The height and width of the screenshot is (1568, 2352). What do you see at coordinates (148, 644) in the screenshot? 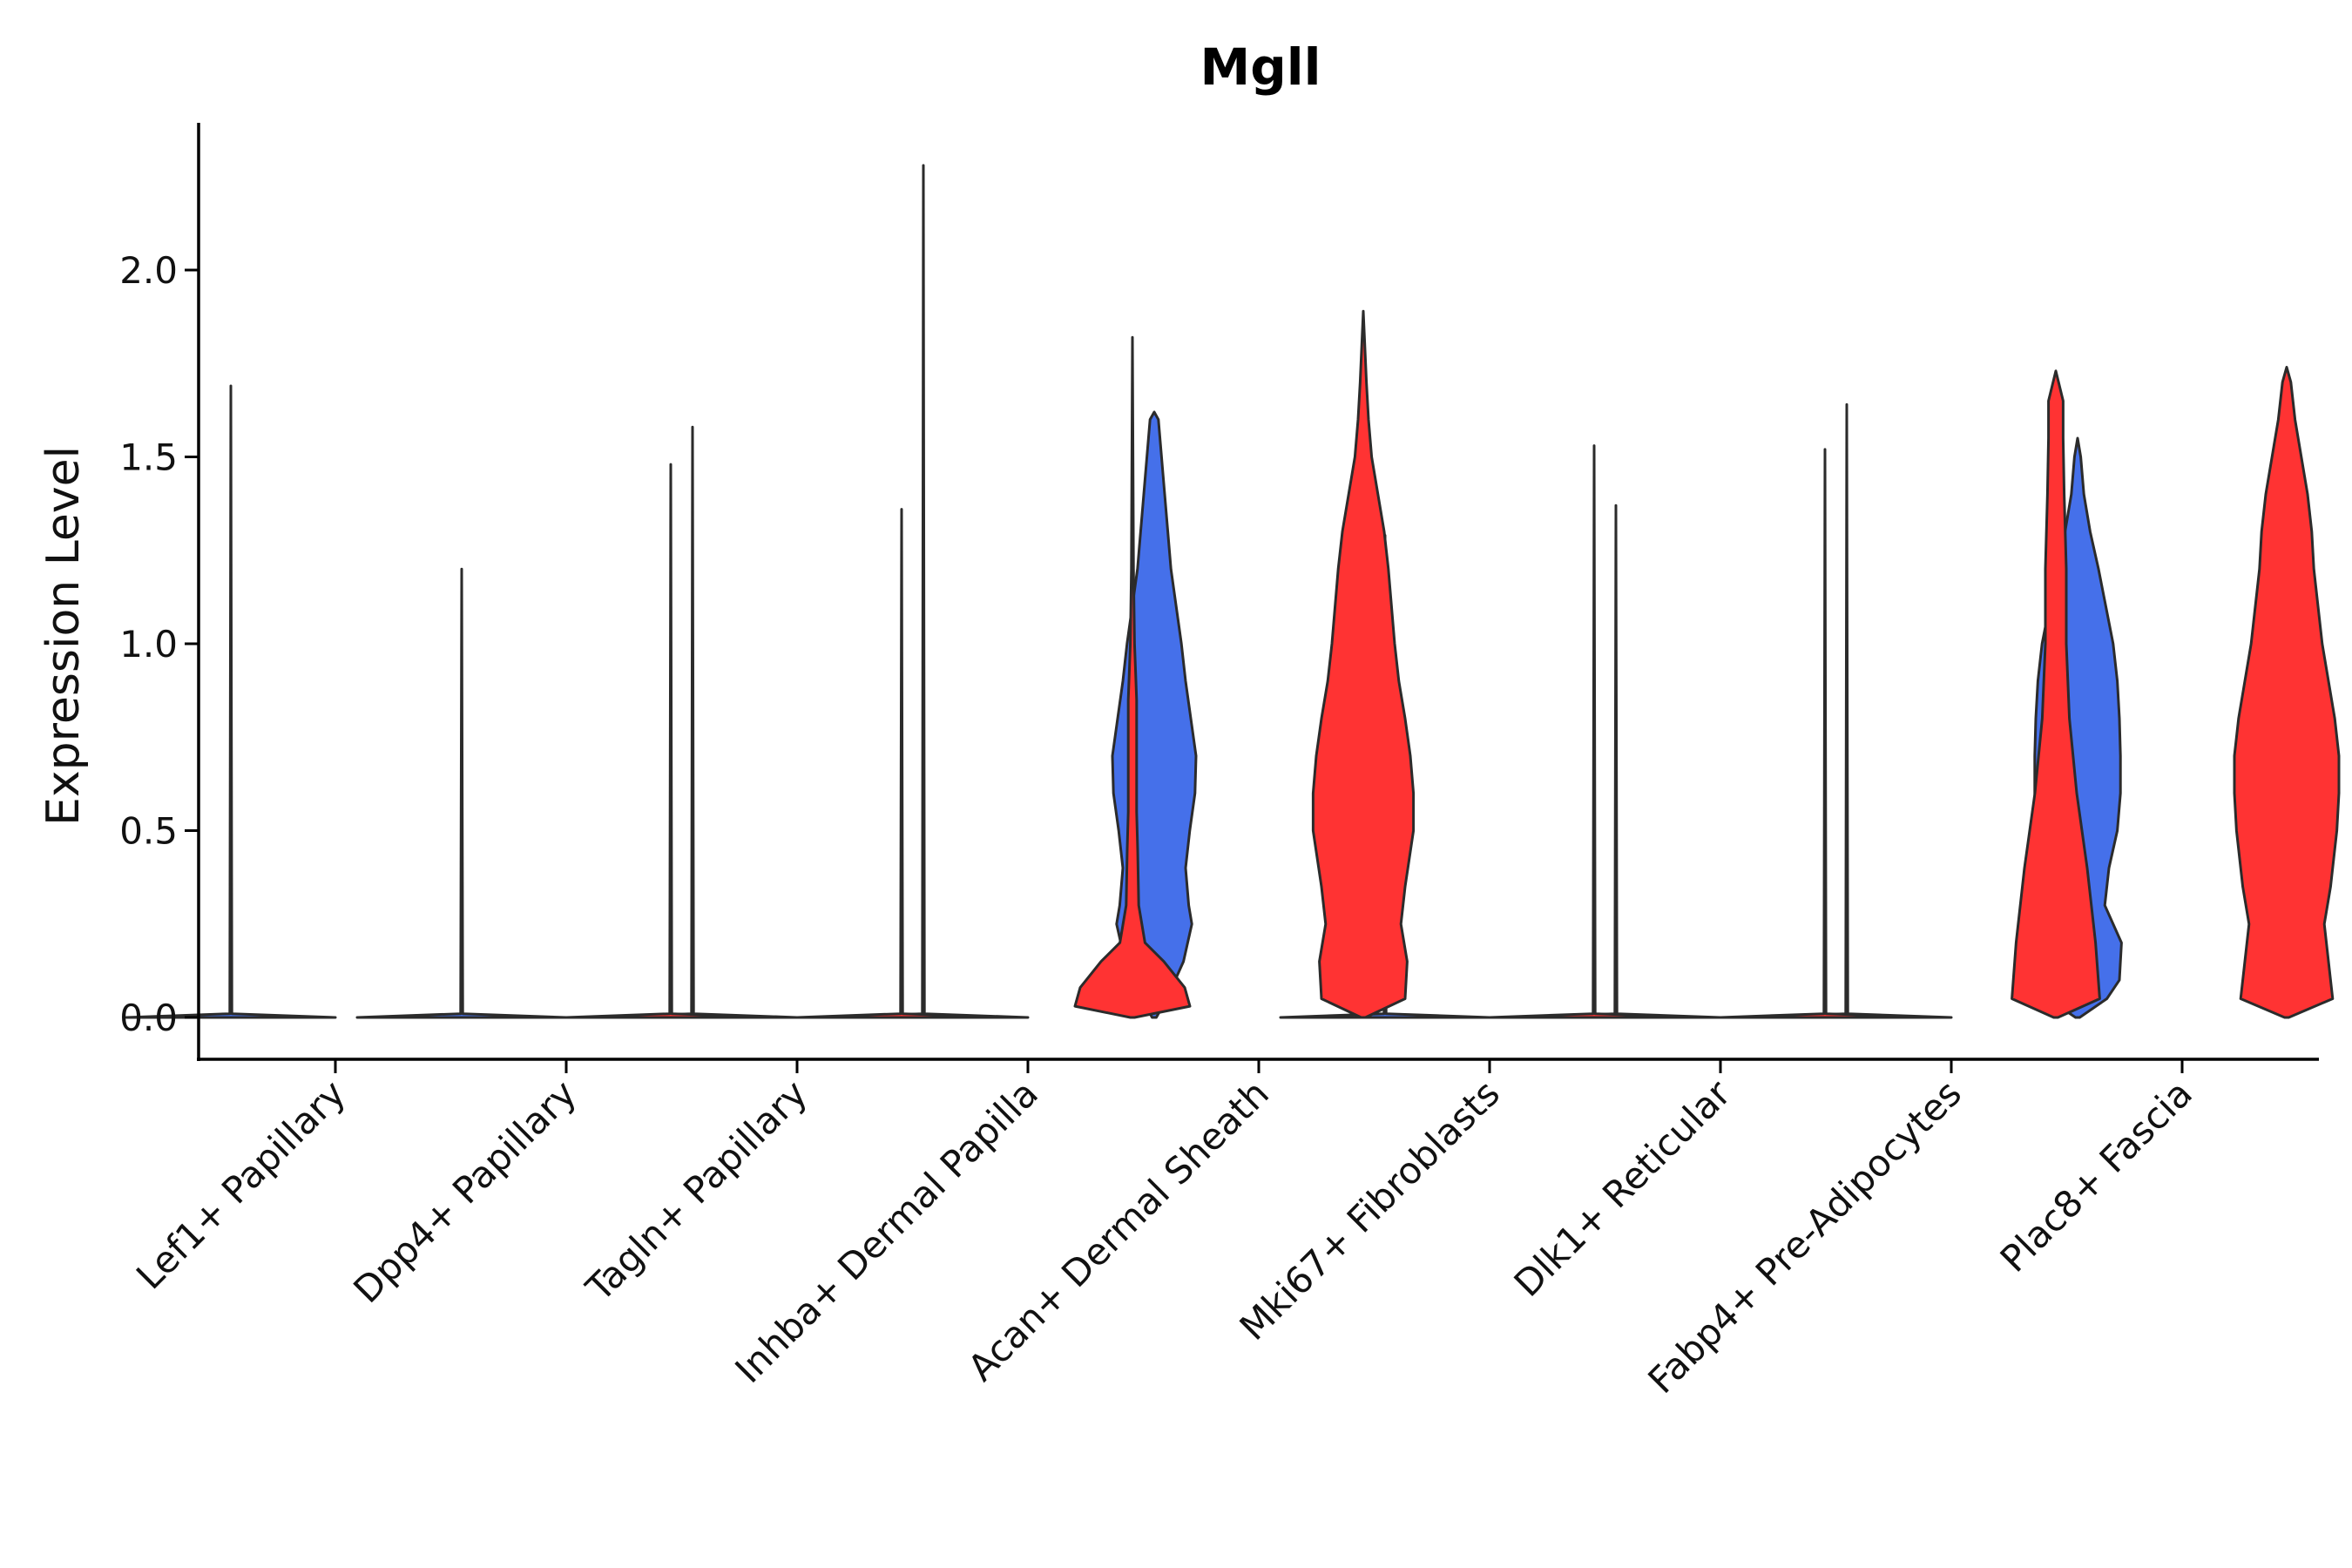
I see `y-tick-label: 1.0` at bounding box center [148, 644].